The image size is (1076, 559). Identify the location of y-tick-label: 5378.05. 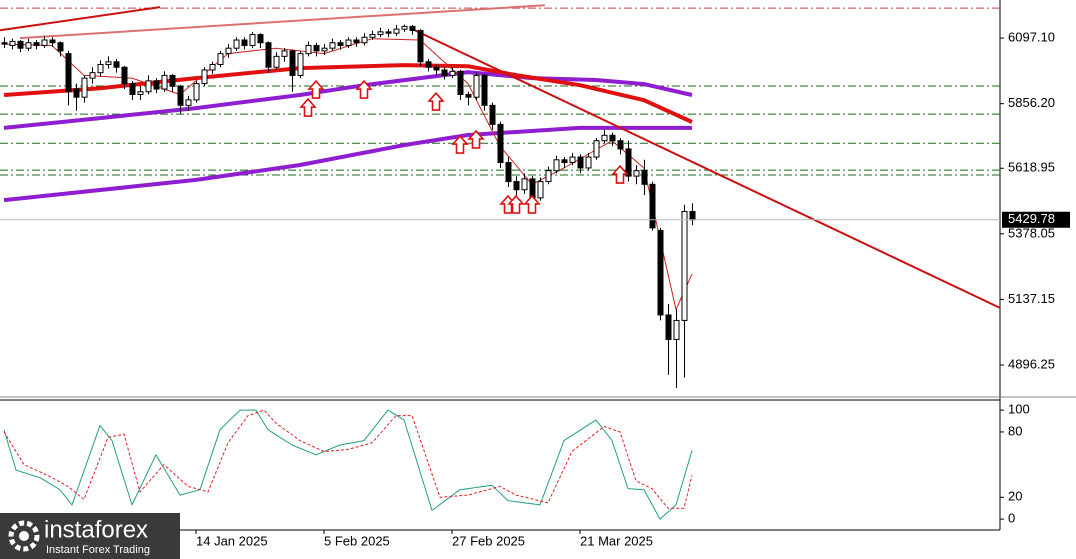
(1031, 232).